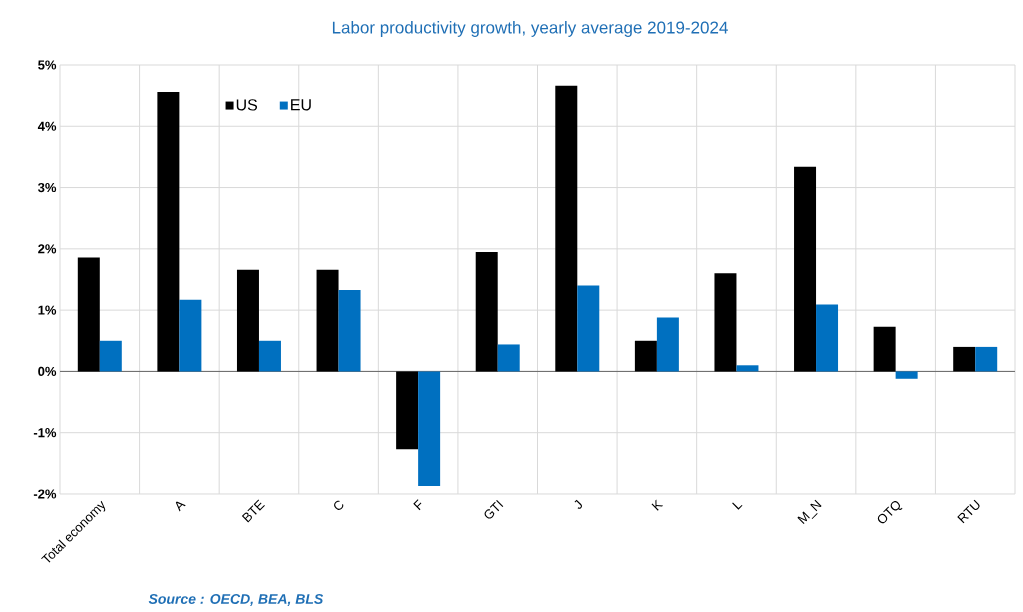 The width and height of the screenshot is (1023, 612). Describe the element at coordinates (47, 249) in the screenshot. I see `y-tick-label: 2%` at that location.